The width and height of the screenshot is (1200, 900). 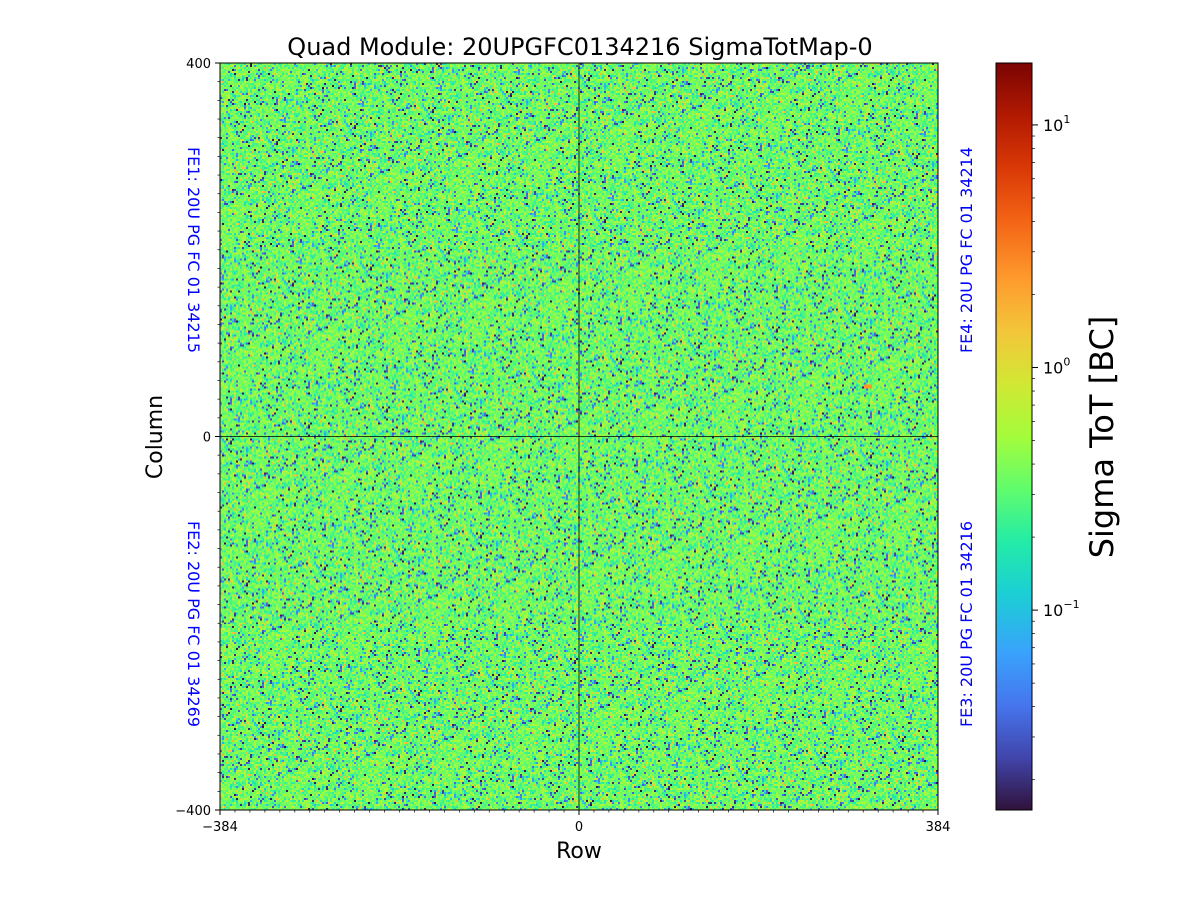 I want to click on x-tick-label: 384, so click(x=938, y=827).